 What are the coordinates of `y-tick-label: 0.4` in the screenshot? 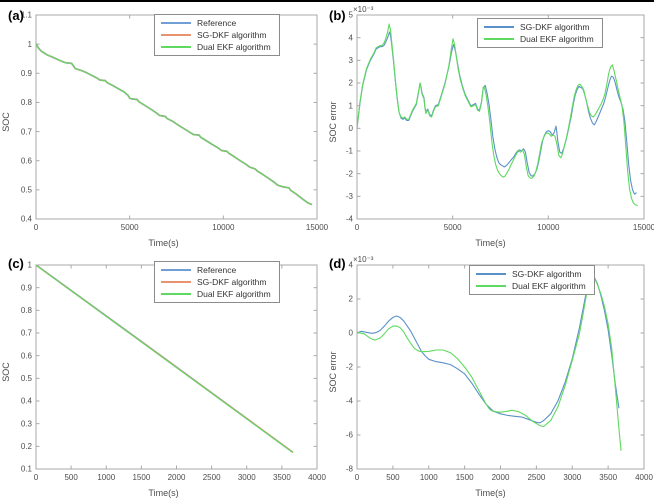 It's located at (27, 401).